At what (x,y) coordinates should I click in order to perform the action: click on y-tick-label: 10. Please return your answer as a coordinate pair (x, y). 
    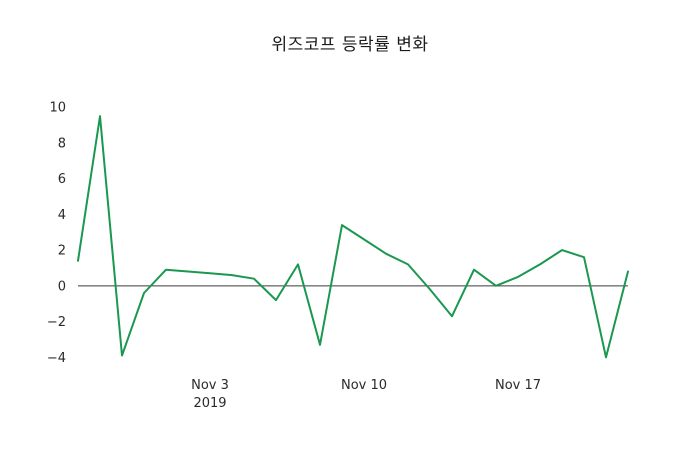
    Looking at the image, I should click on (57, 108).